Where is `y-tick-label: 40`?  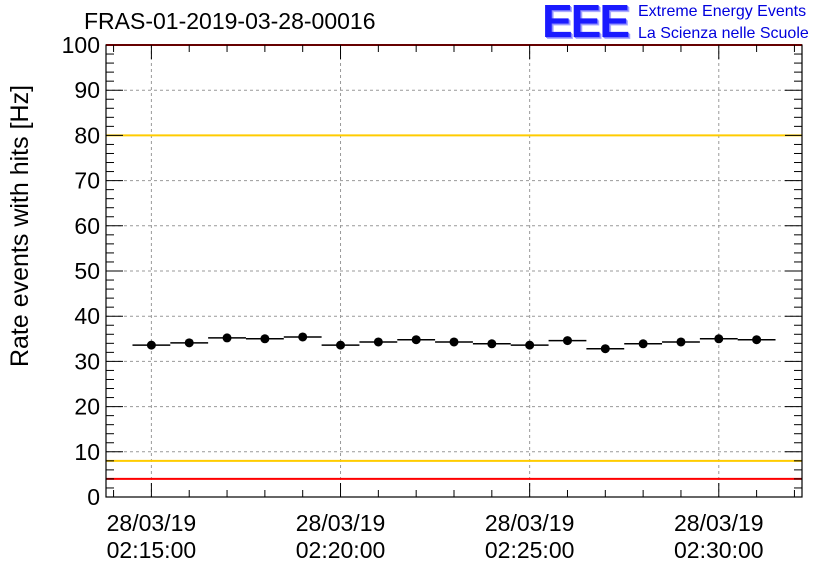
y-tick-label: 40 is located at coordinates (87, 316).